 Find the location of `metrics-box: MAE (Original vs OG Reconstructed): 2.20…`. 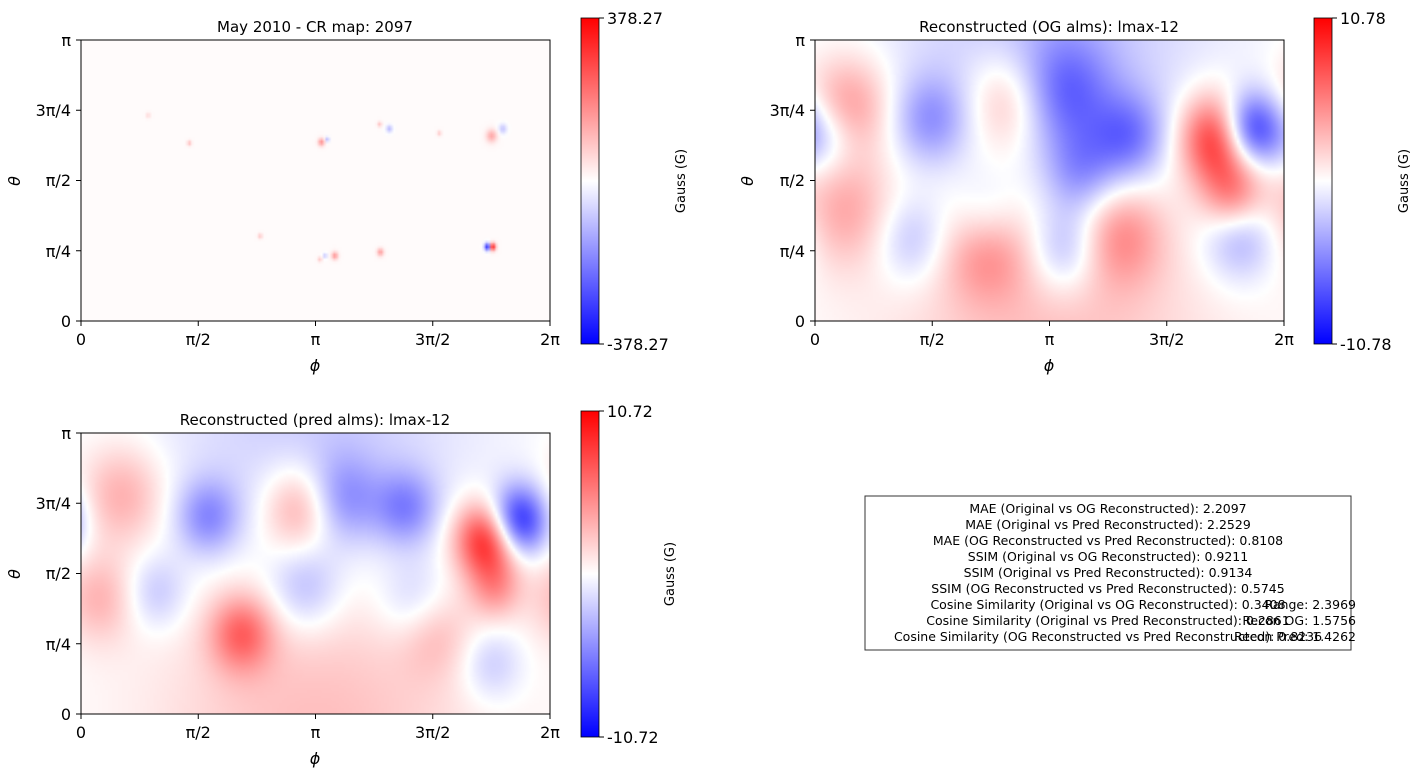

metrics-box: MAE (Original vs OG Reconstructed): 2.20… is located at coordinates (1110, 573).